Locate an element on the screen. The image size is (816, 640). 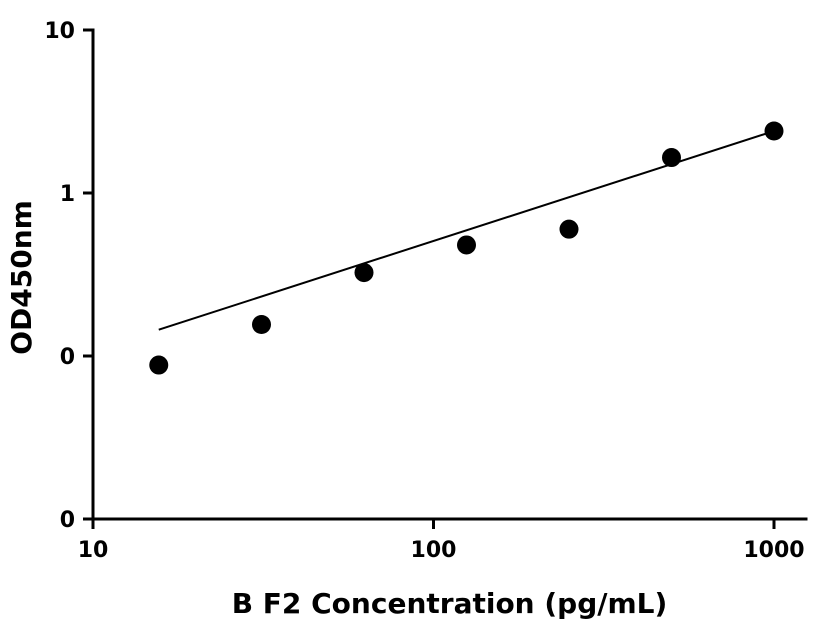
y-tick-label-3: 10 is located at coordinates (59, 31).